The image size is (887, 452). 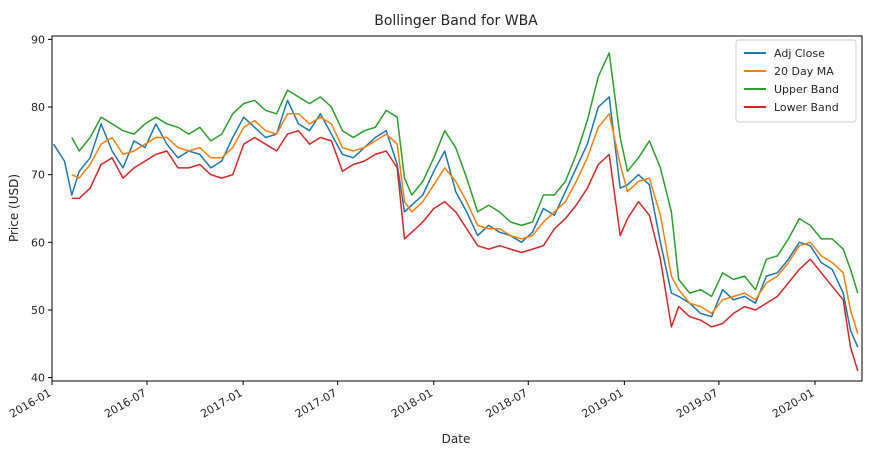 I want to click on legend-box, so click(x=796, y=81).